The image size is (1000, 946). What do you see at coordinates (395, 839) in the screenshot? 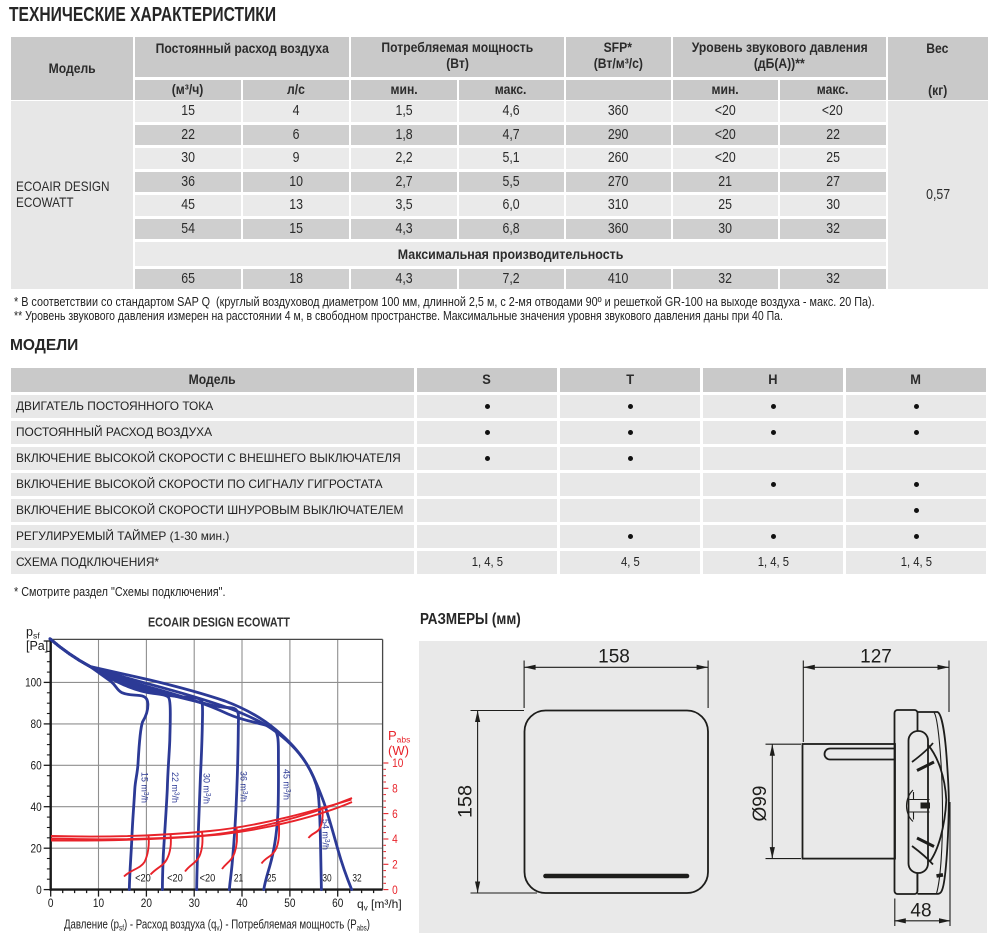
I see `svg-text: 4` at bounding box center [395, 839].